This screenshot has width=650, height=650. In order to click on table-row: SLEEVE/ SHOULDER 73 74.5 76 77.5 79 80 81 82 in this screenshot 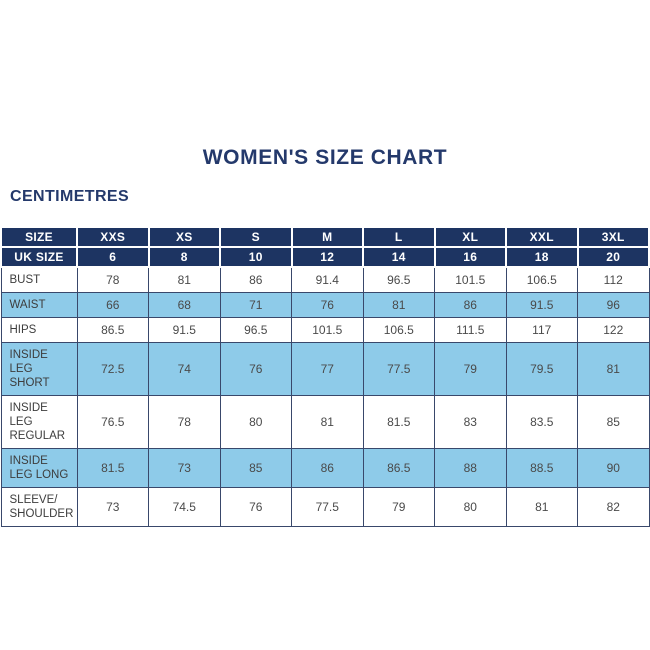, I will do `click(325, 507)`.